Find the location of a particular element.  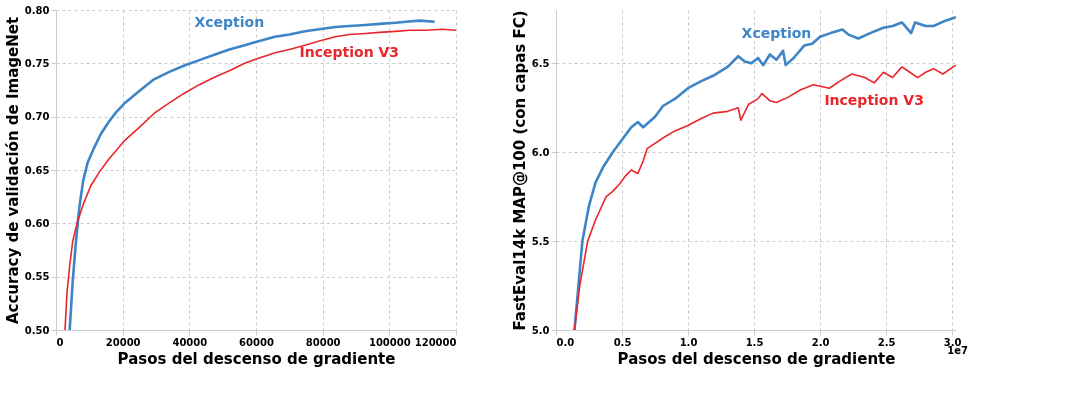

y-tick-label: 5.0 is located at coordinates (540, 330).